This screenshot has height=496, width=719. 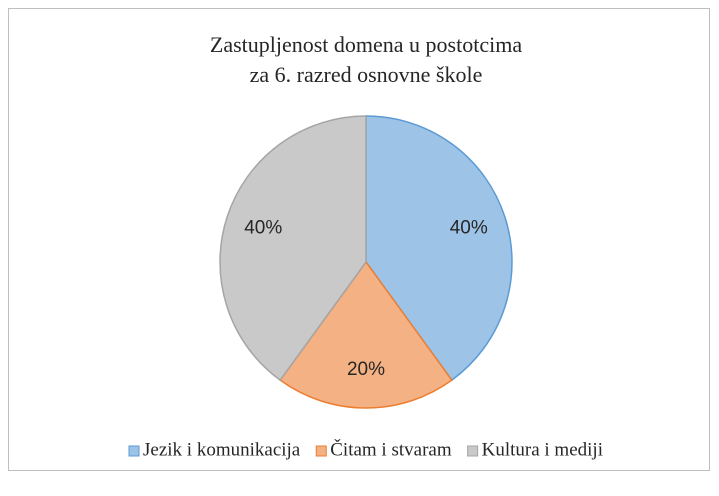 I want to click on chart-title: za 6. razred osnovne škole, so click(x=366, y=74).